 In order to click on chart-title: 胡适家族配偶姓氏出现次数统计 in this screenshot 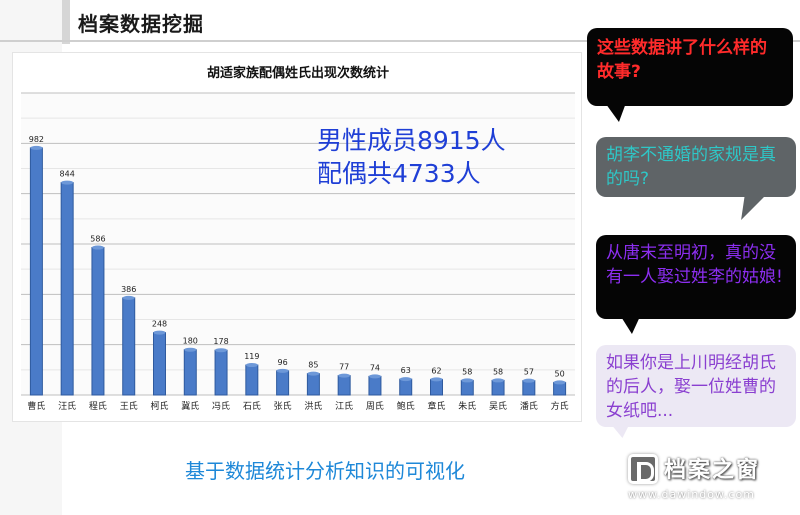, I will do `click(298, 73)`.